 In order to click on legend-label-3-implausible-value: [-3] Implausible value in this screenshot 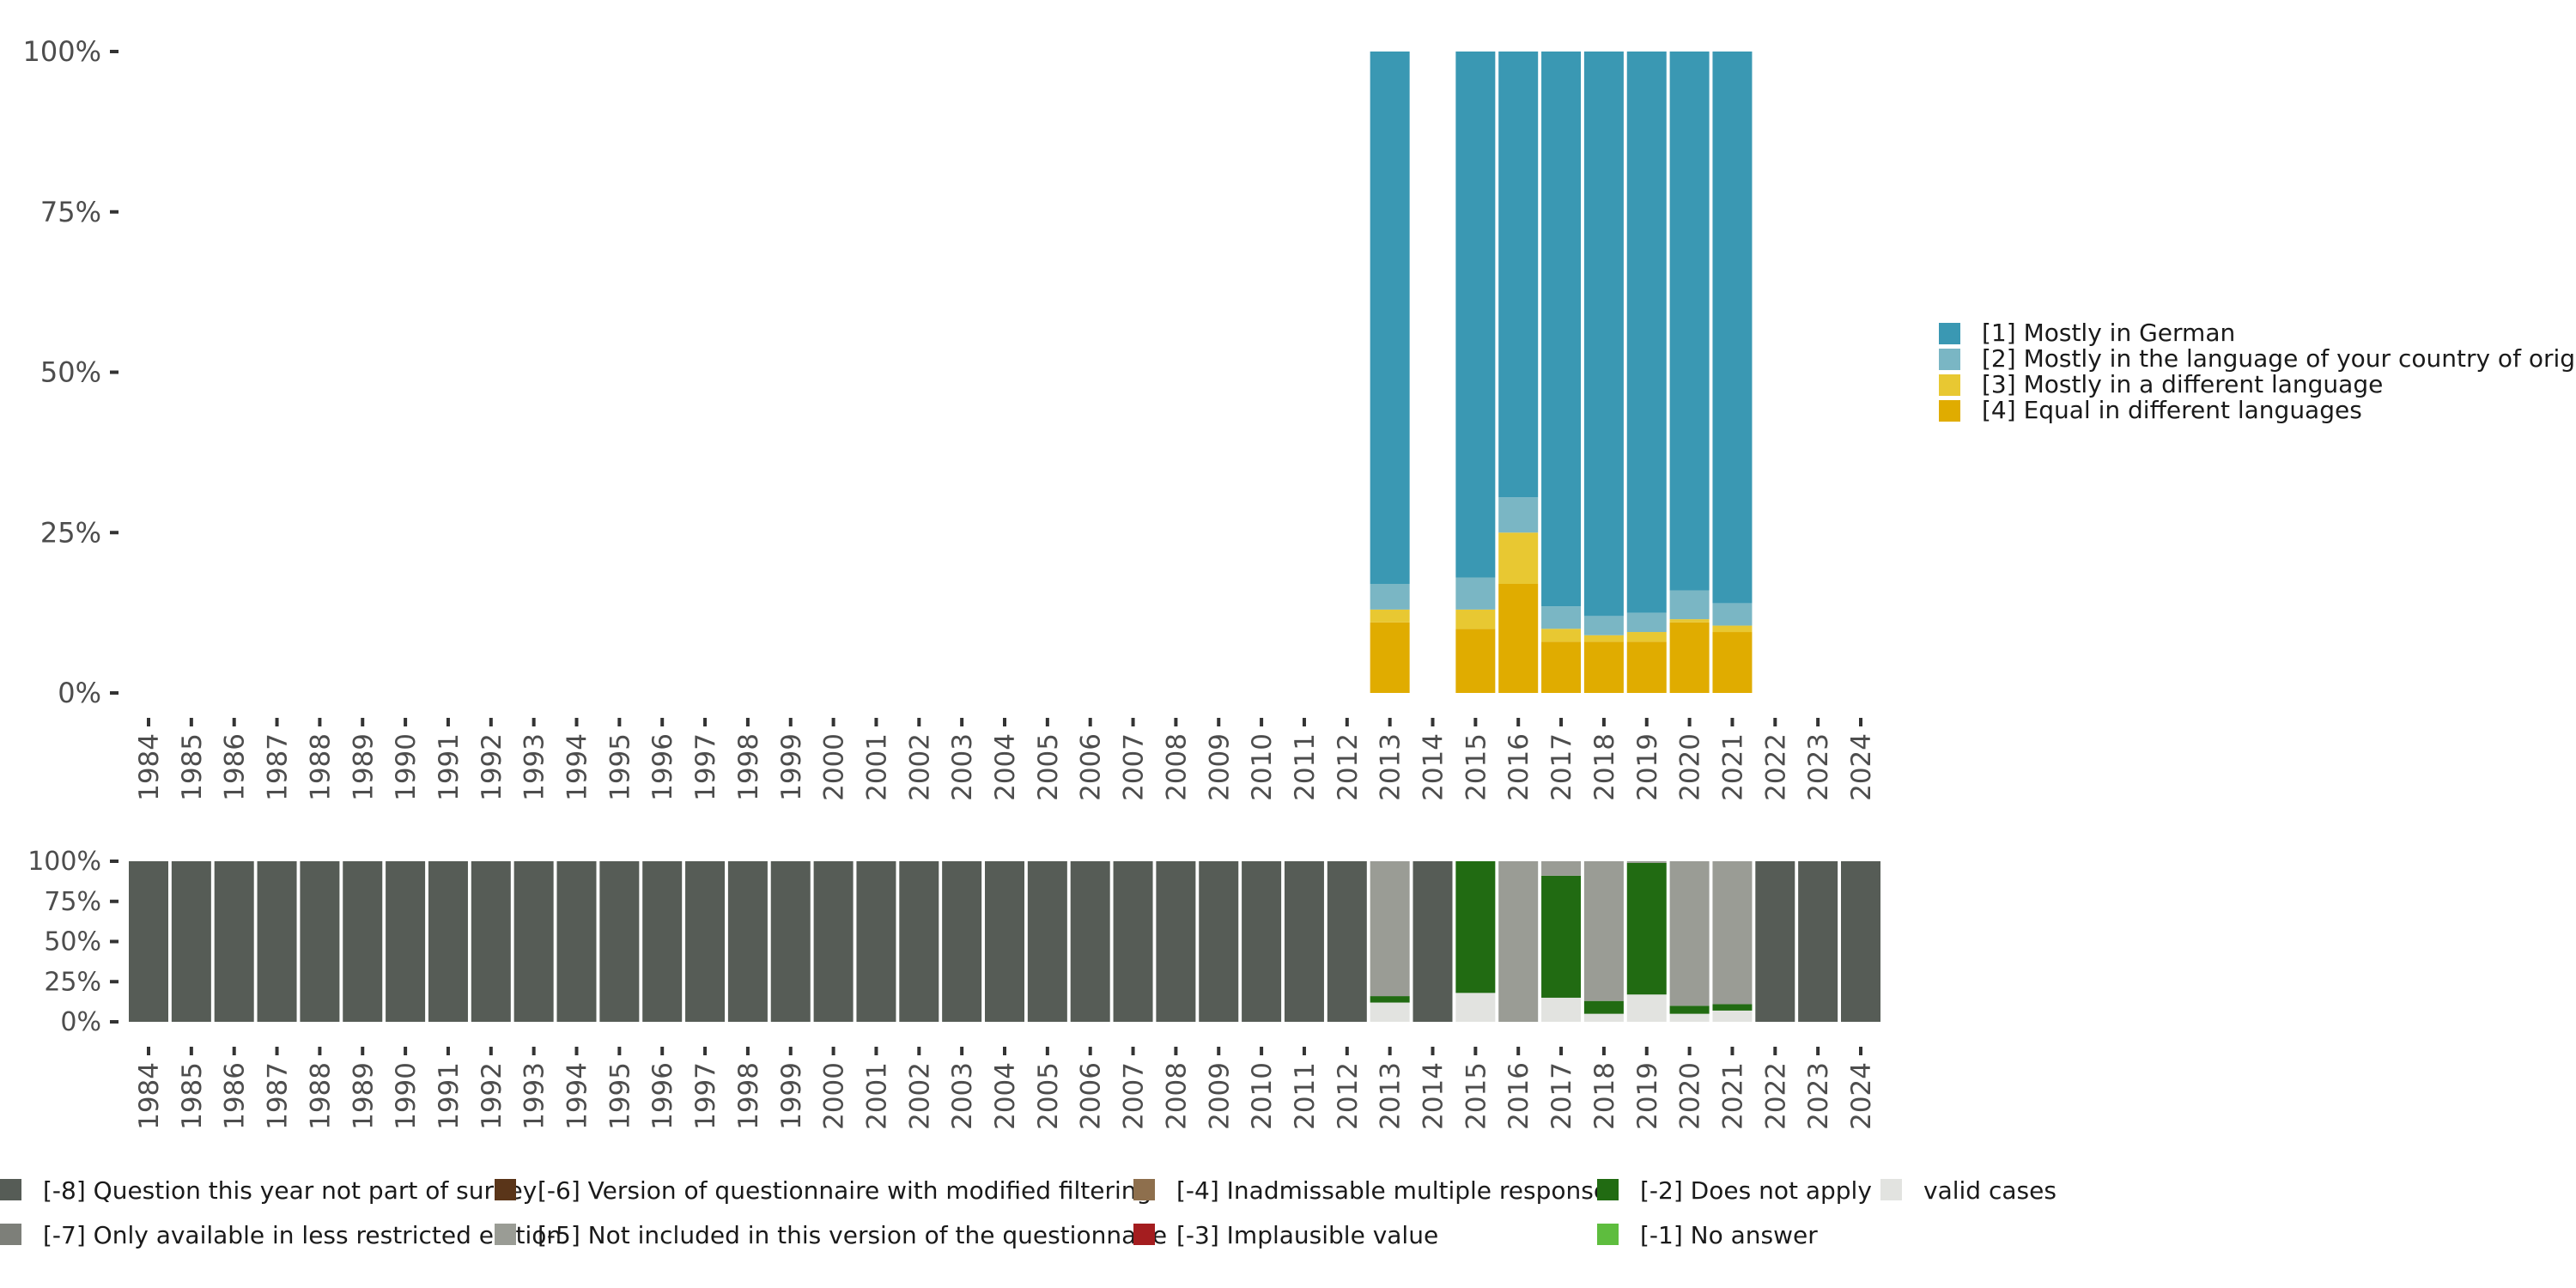, I will do `click(1307, 1235)`.